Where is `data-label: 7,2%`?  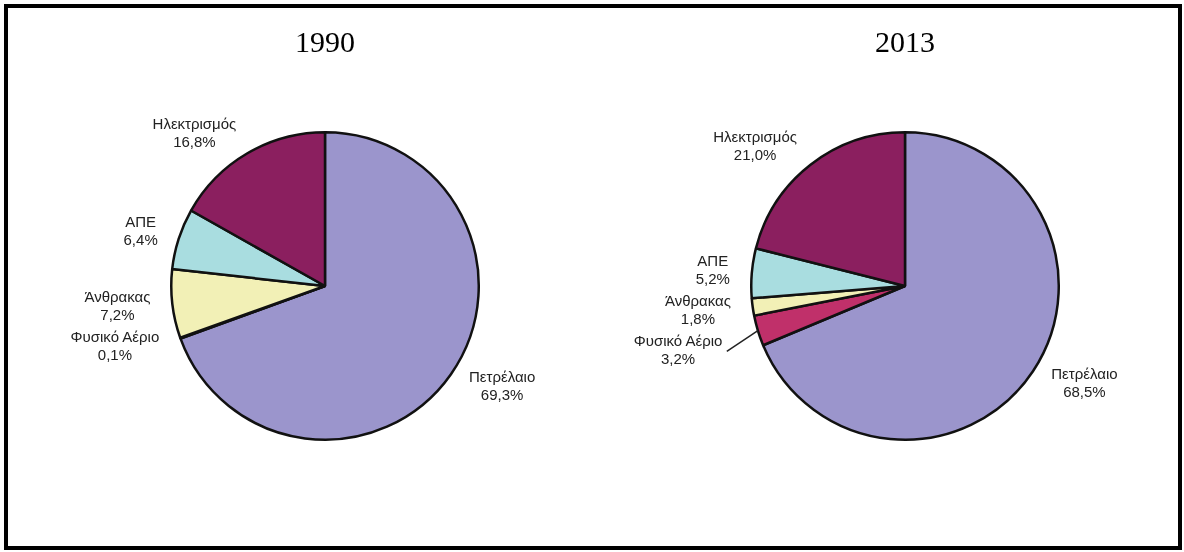 data-label: 7,2% is located at coordinates (117, 314).